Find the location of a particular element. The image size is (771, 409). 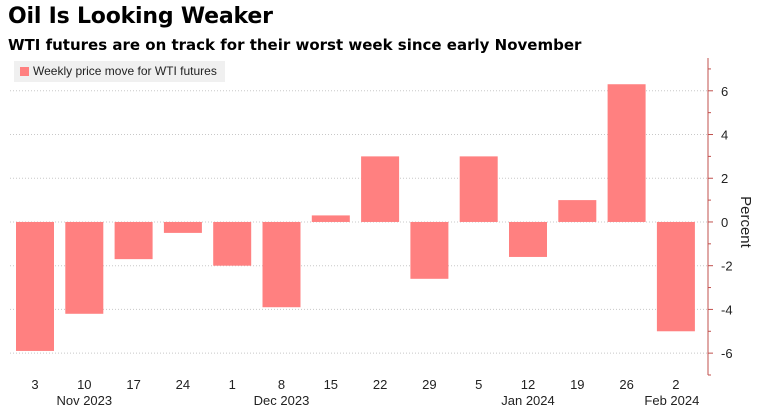

y-tick-label: 6 is located at coordinates (724, 91).